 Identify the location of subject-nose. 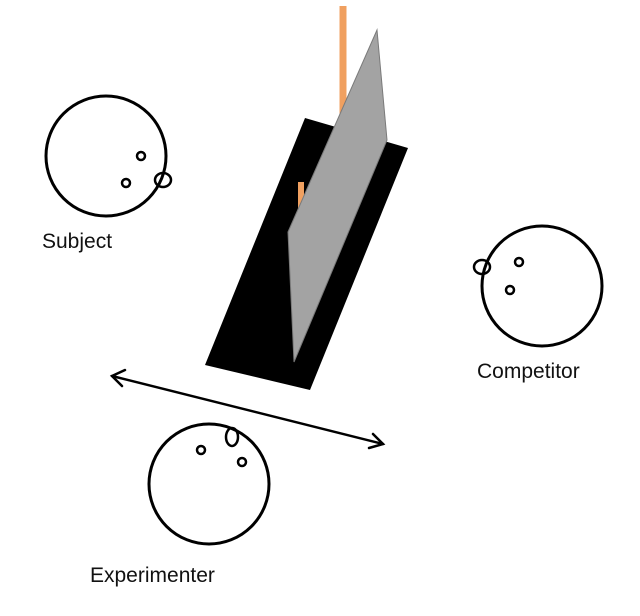
(163, 180).